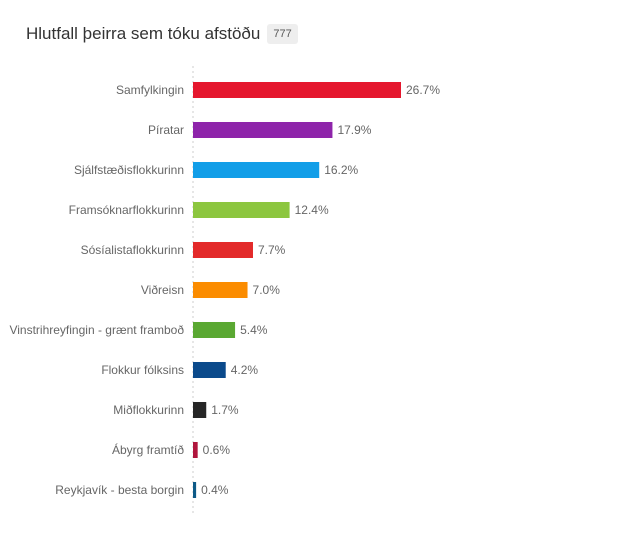  What do you see at coordinates (423, 90) in the screenshot?
I see `value-label: 26.7%` at bounding box center [423, 90].